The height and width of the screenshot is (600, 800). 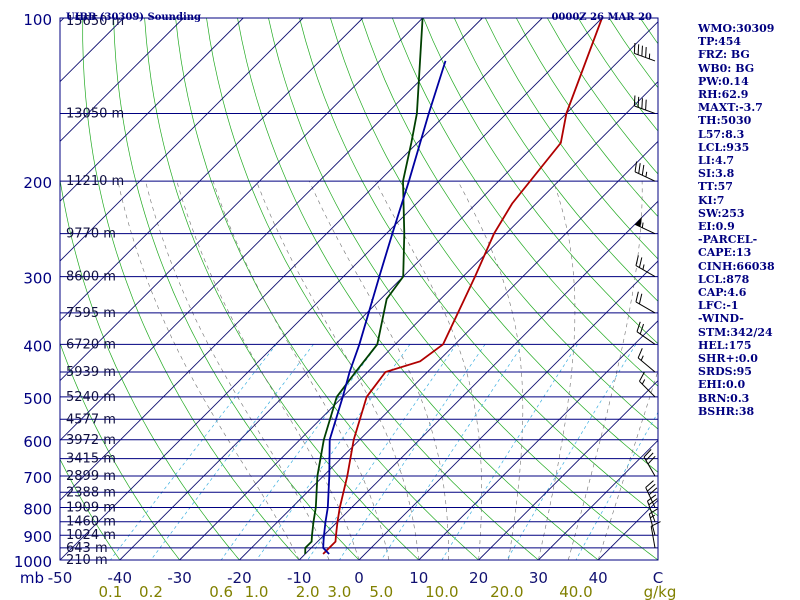 What do you see at coordinates (660, 591) in the screenshot?
I see `mixing-ratio-unit-label: g/kg` at bounding box center [660, 591].